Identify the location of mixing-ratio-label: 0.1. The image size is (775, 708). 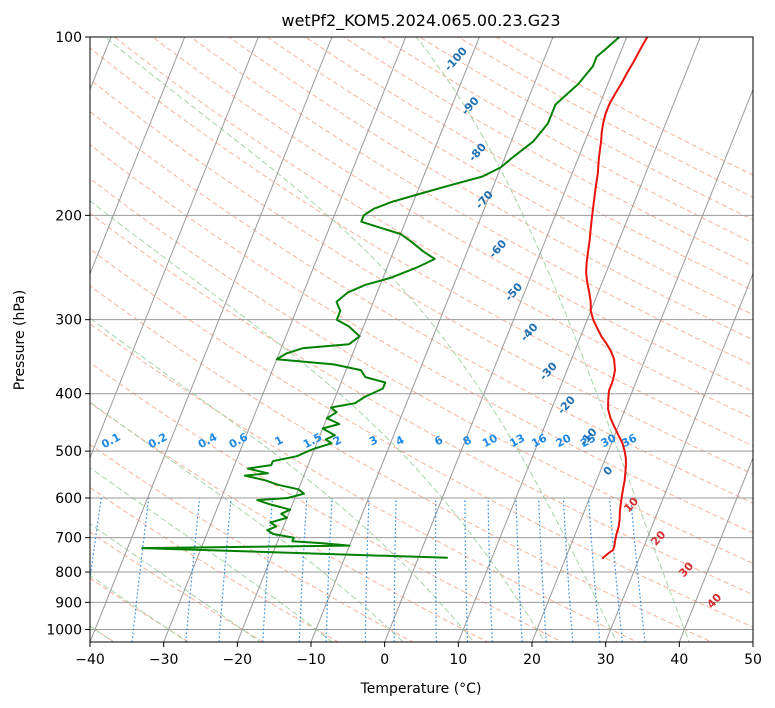
(110, 440).